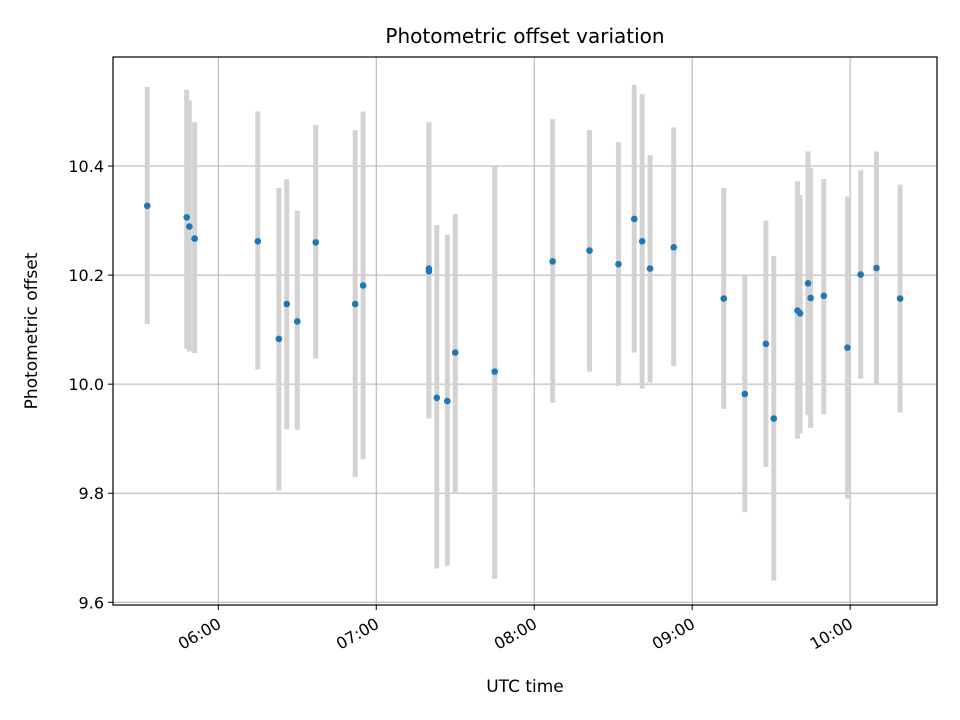 This screenshot has width=960, height=720. I want to click on x-tick-label: 07:00, so click(357, 634).